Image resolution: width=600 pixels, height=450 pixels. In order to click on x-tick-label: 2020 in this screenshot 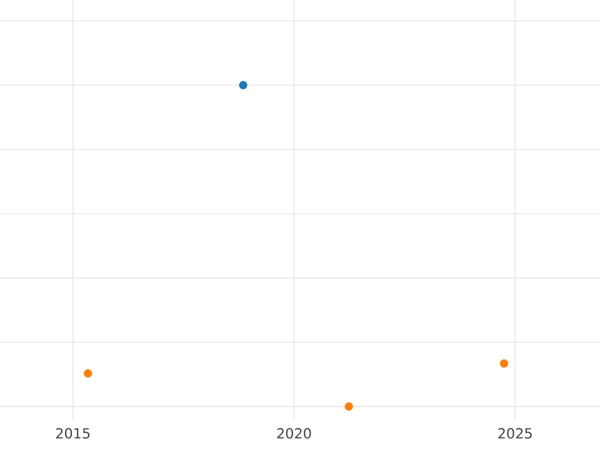, I will do `click(294, 433)`.